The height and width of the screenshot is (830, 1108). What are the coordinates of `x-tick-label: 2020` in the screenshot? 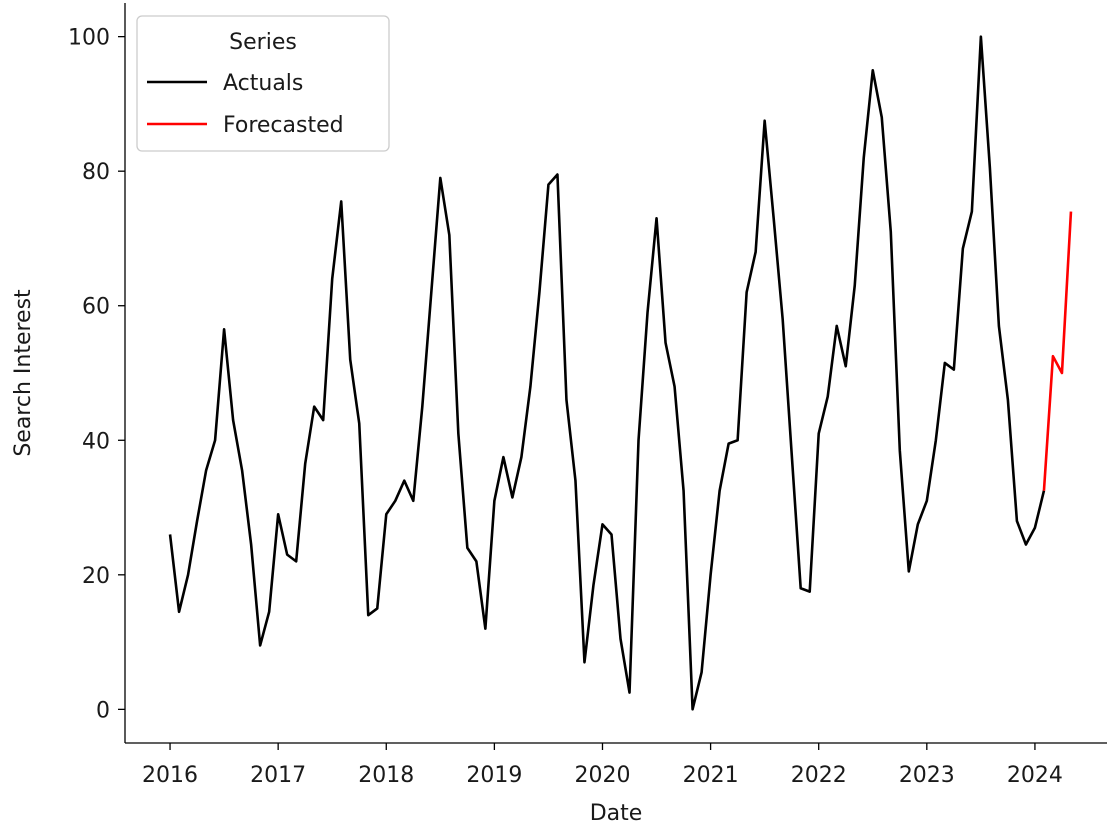 It's located at (602, 775).